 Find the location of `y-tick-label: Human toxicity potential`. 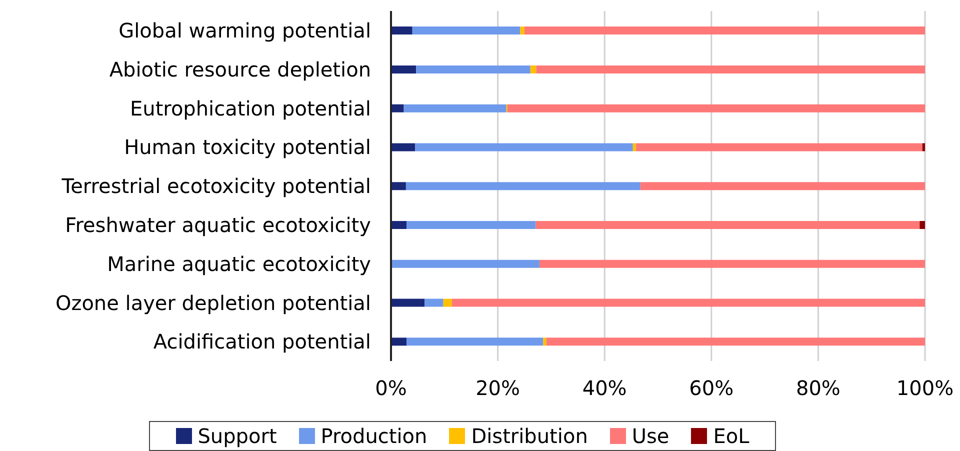

y-tick-label: Human toxicity potential is located at coordinates (247, 147).